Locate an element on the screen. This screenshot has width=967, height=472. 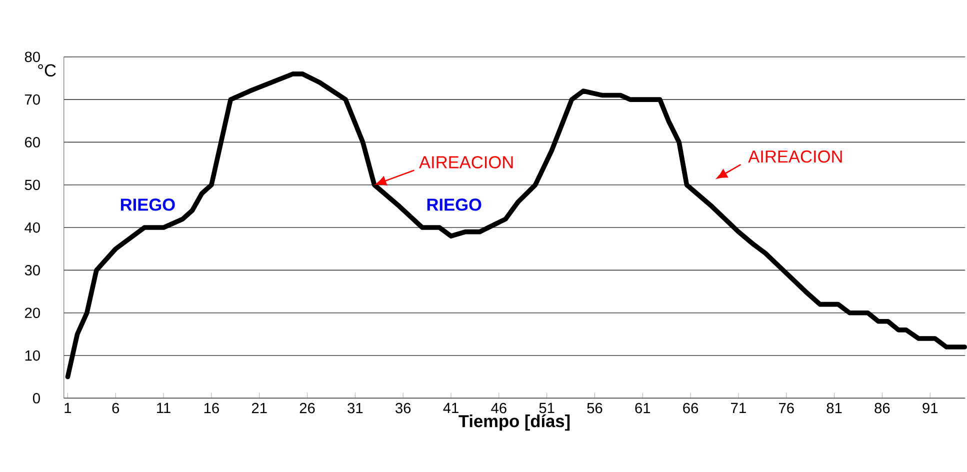
x-tick-label: 1 is located at coordinates (68, 407).